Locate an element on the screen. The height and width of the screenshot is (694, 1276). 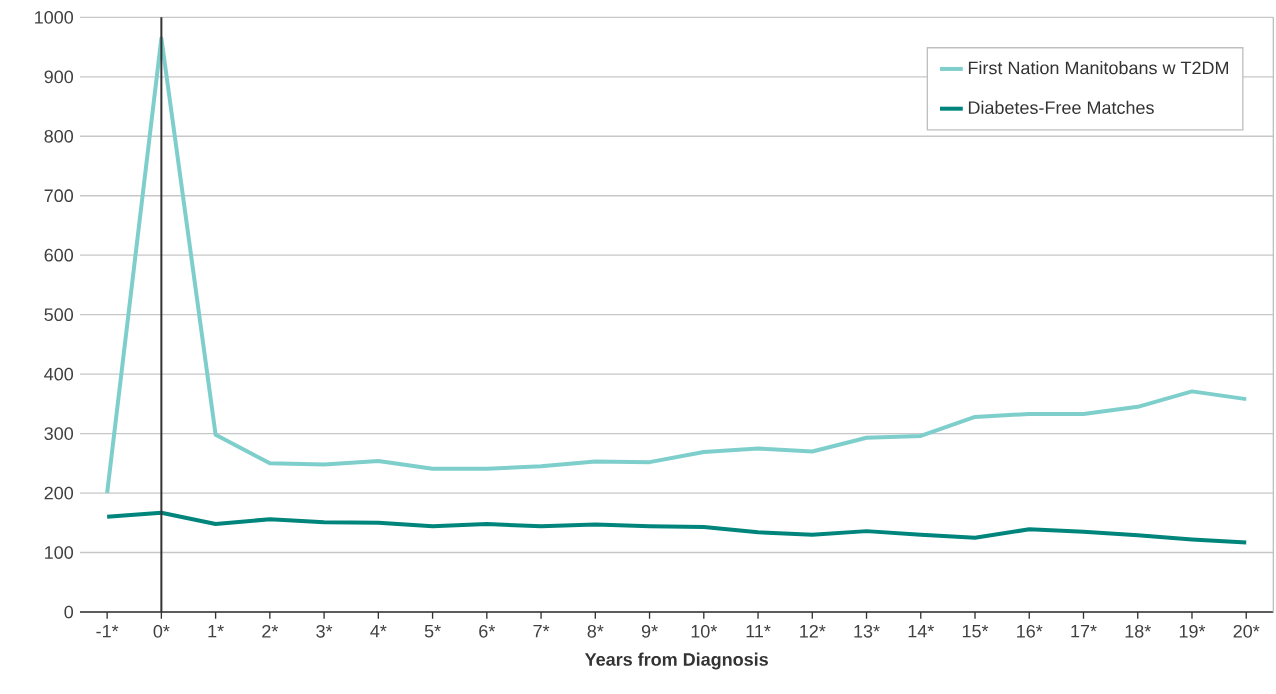
y-tick-label: 1000 is located at coordinates (54, 17).